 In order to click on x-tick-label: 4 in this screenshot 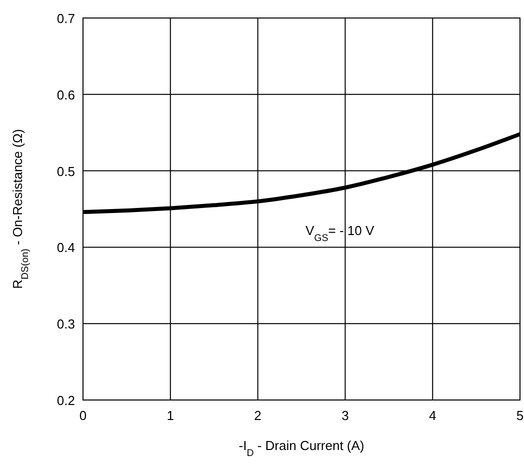, I will do `click(432, 415)`.